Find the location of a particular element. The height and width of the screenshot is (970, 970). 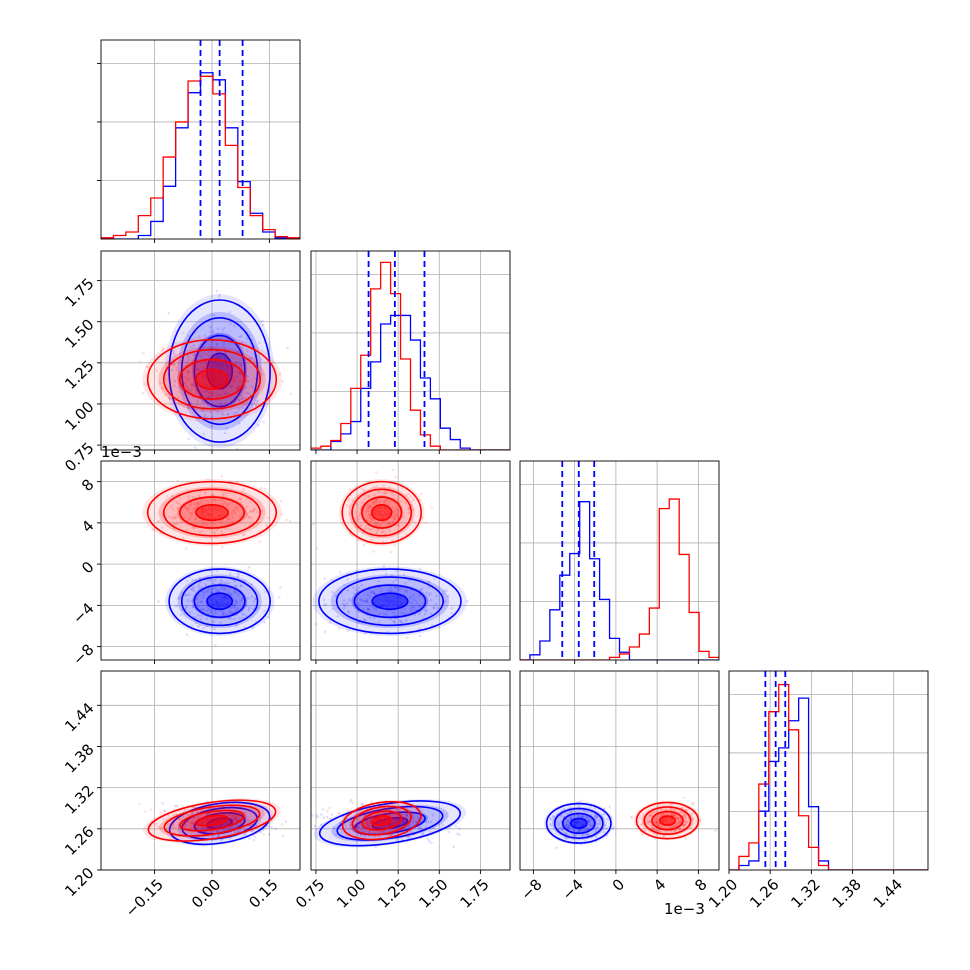

panel-content is located at coordinates (200, 139).